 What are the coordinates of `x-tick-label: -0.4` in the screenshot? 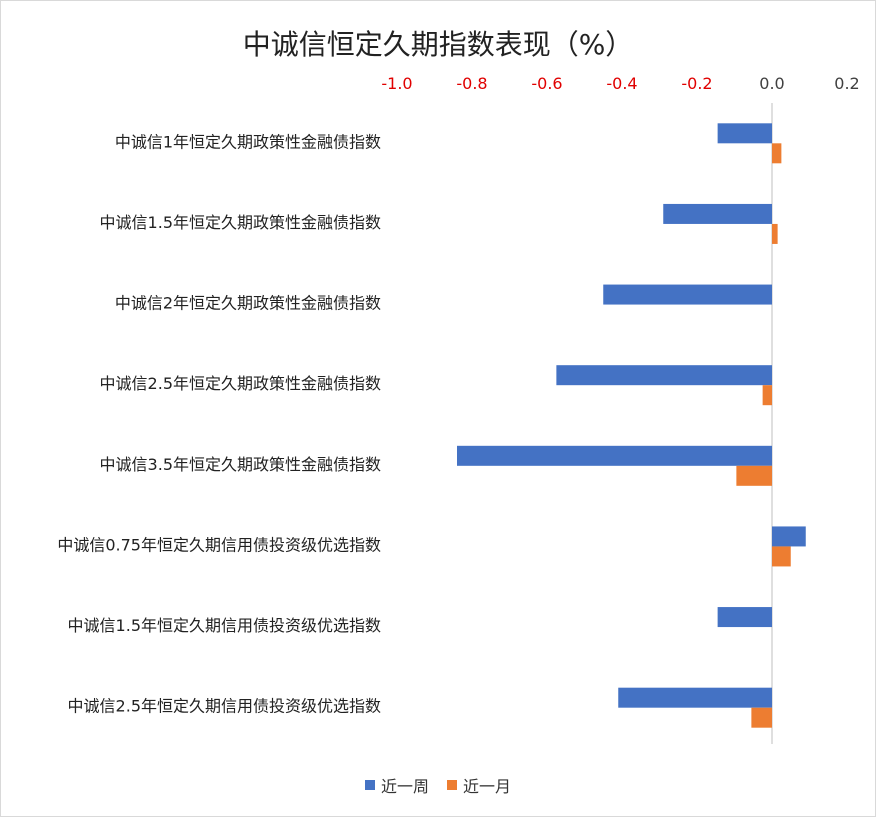 It's located at (621, 83).